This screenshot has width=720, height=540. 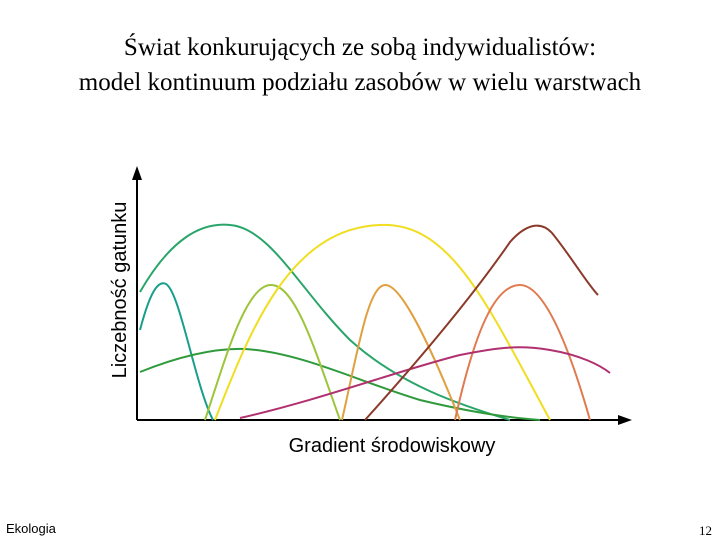 I want to click on x-axis-label: Gradient środowiskowy, so click(x=392, y=446).